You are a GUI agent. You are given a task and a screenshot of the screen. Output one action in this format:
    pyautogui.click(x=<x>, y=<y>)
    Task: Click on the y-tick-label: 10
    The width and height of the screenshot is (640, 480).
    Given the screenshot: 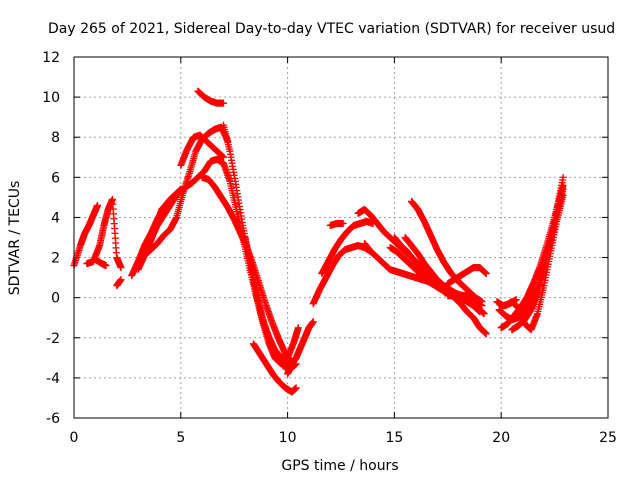 What is the action you would take?
    pyautogui.click(x=51, y=98)
    